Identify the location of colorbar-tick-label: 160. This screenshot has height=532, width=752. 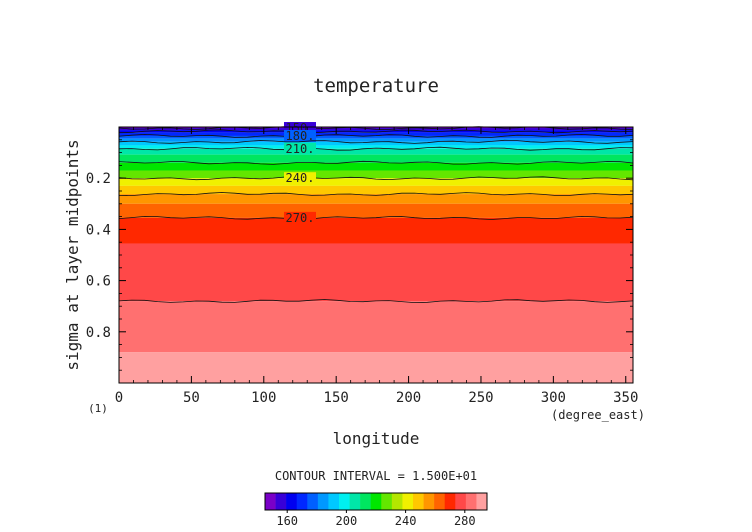
(287, 521).